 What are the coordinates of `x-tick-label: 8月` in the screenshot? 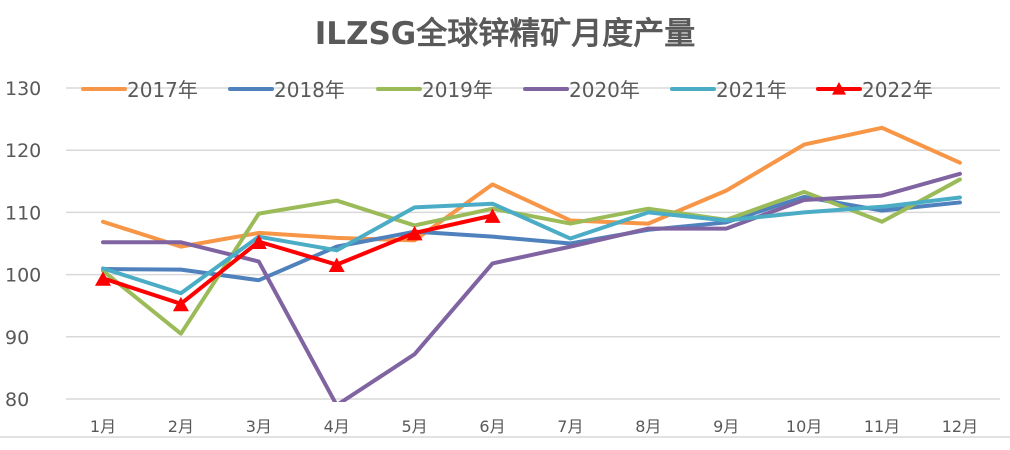 It's located at (648, 426).